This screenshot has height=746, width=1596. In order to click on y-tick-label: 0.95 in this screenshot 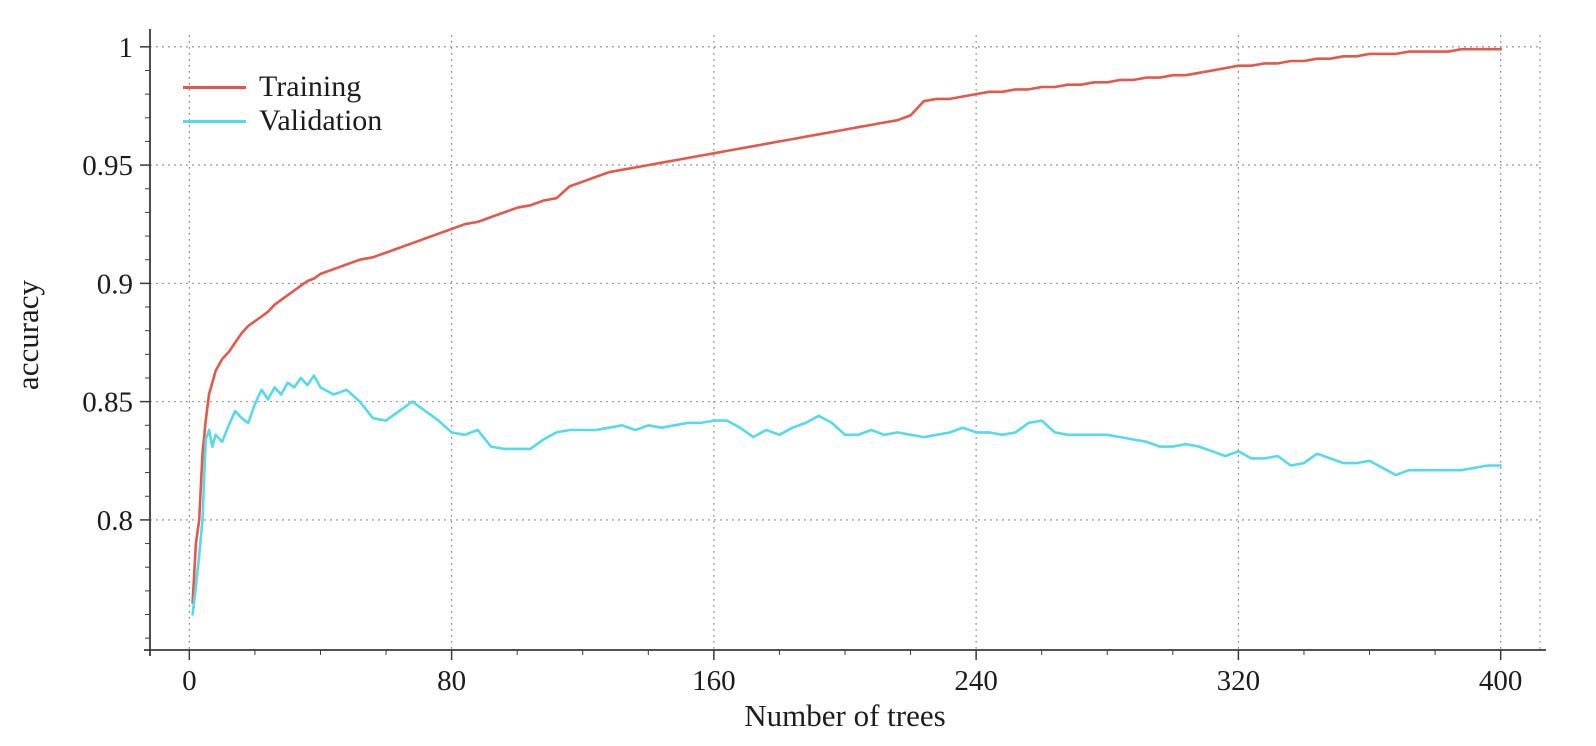, I will do `click(107, 166)`.